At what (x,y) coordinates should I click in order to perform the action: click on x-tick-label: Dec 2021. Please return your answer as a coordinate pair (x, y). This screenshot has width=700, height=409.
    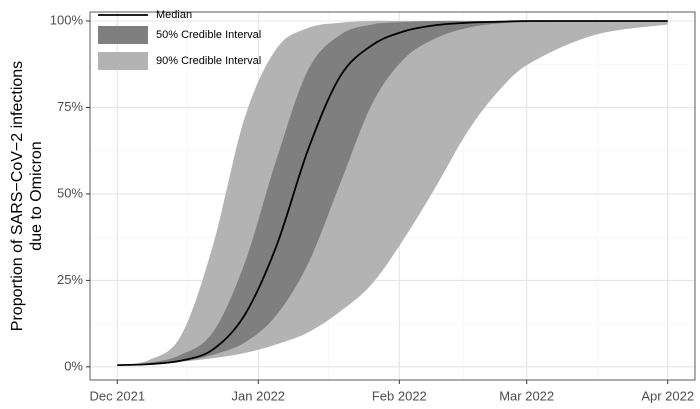
    Looking at the image, I should click on (117, 395).